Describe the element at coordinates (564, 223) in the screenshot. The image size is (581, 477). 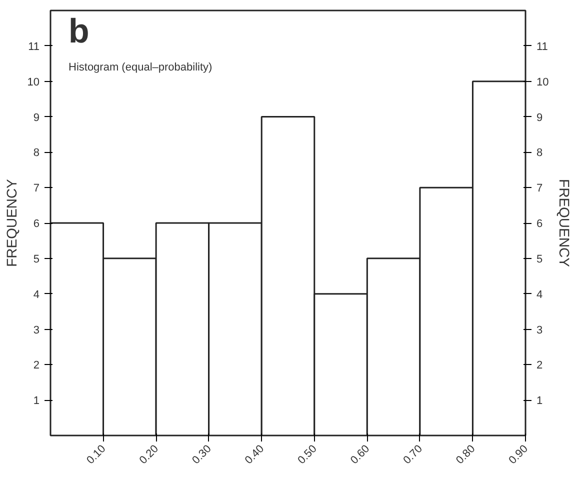
I see `y2-axis-title: FREQUENCY` at that location.